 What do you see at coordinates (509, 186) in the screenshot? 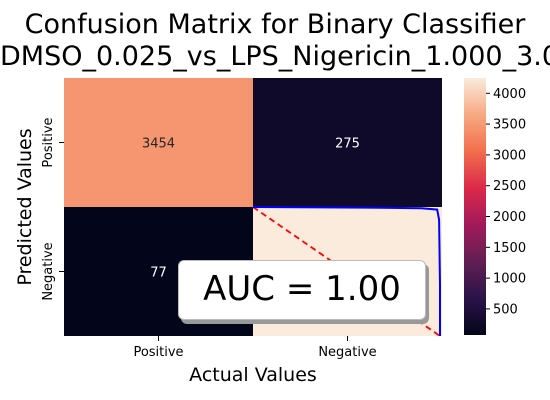
I see `colorbar-tick-label: 2500` at bounding box center [509, 186].